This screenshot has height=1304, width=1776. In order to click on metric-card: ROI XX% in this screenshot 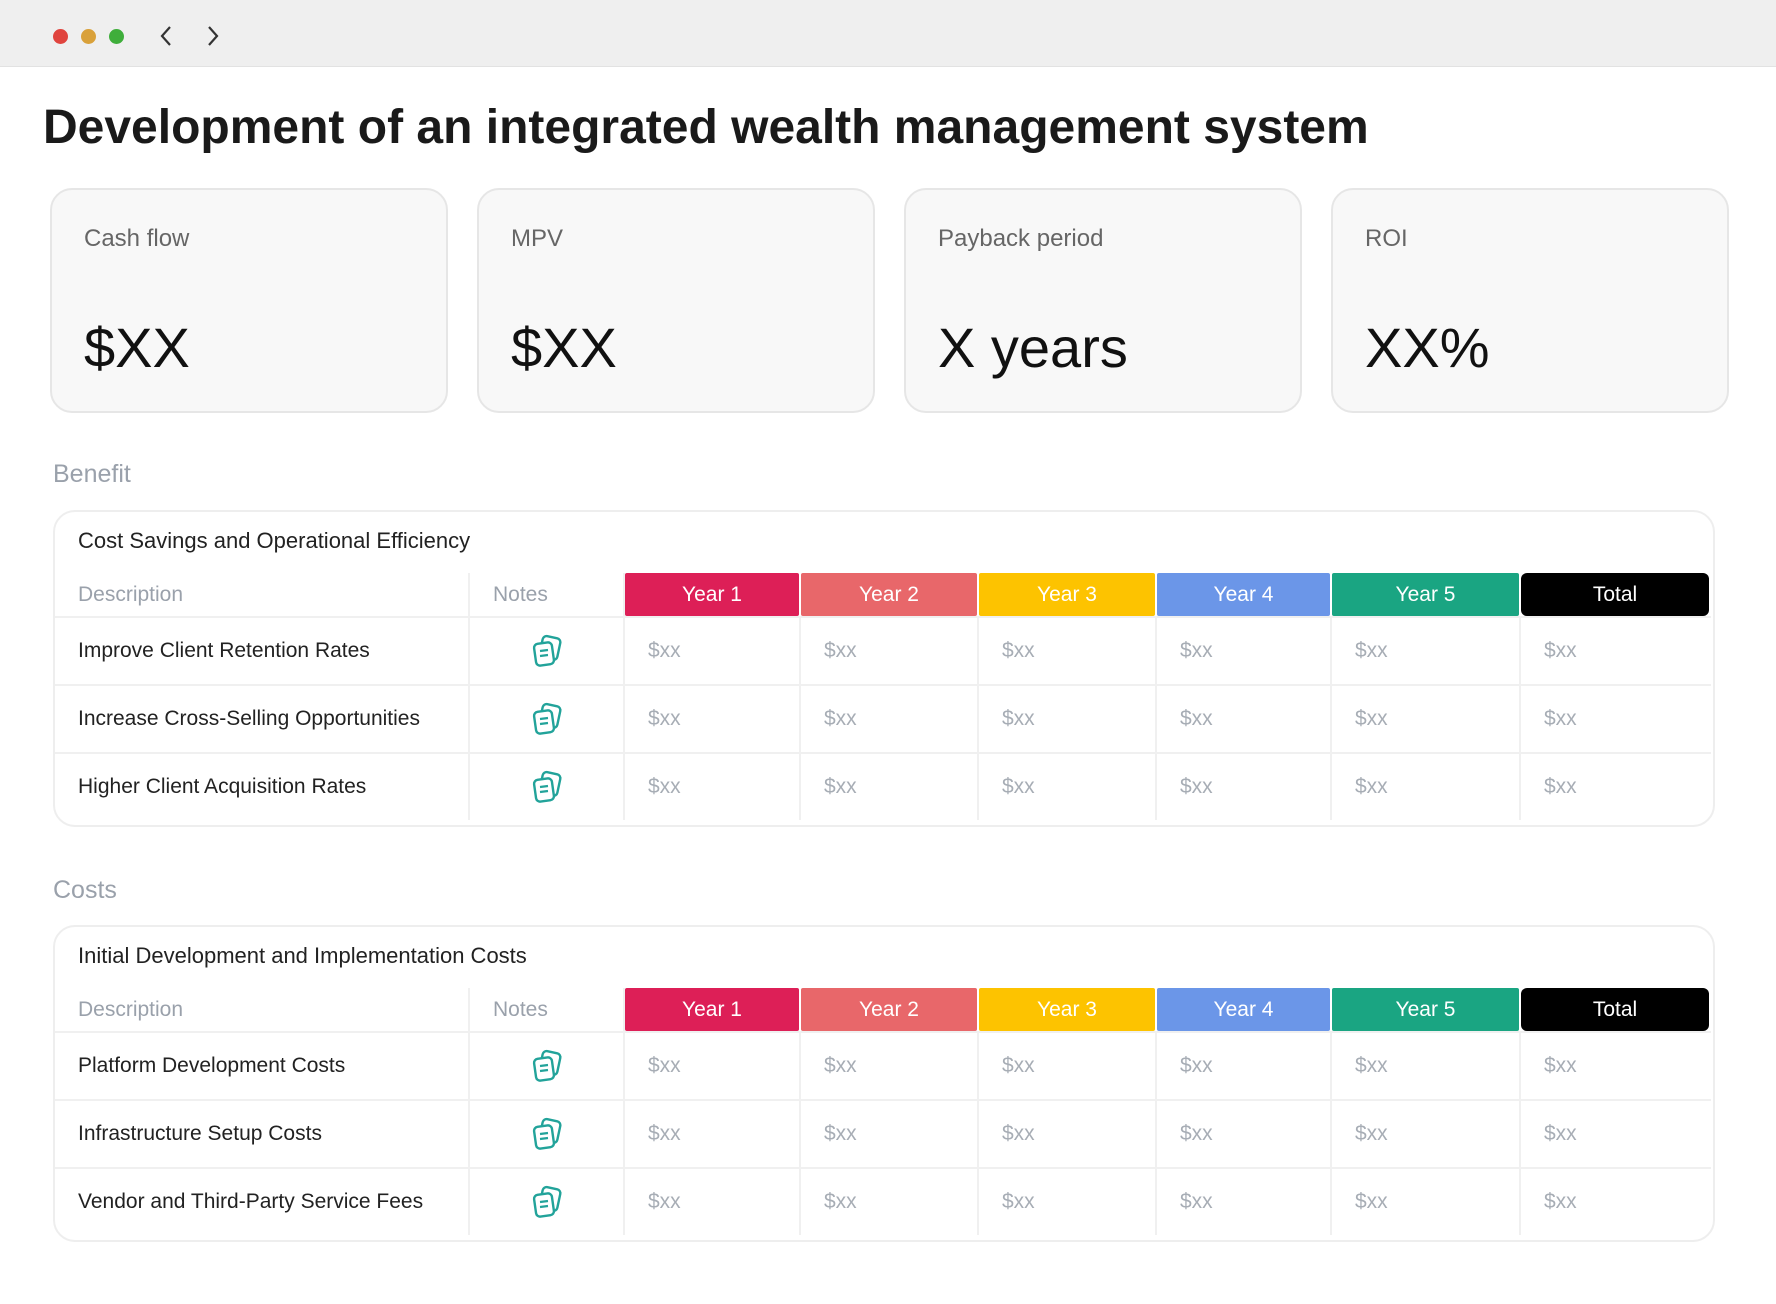, I will do `click(1530, 300)`.